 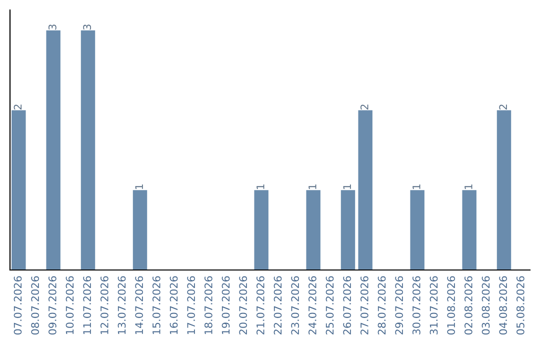 What do you see at coordinates (104, 305) in the screenshot?
I see `x-tick-label: 12.07.2026` at bounding box center [104, 305].